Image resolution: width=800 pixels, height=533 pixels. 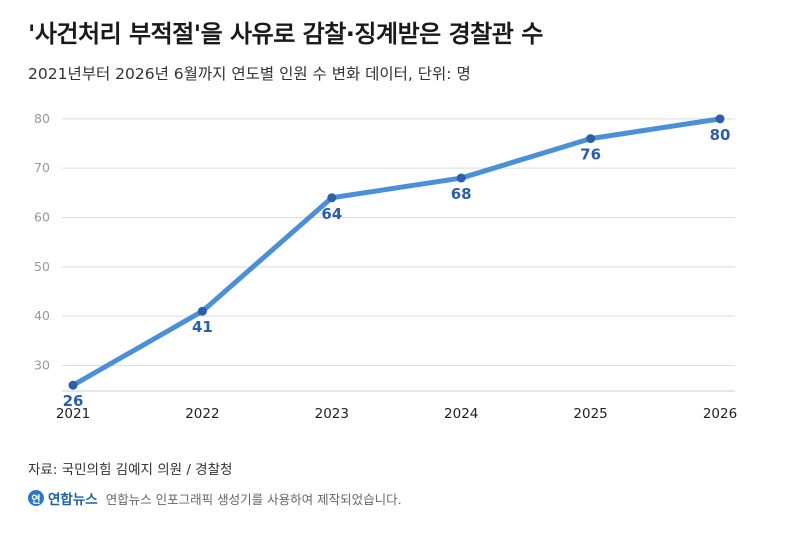 What do you see at coordinates (720, 135) in the screenshot?
I see `data-label: 80` at bounding box center [720, 135].